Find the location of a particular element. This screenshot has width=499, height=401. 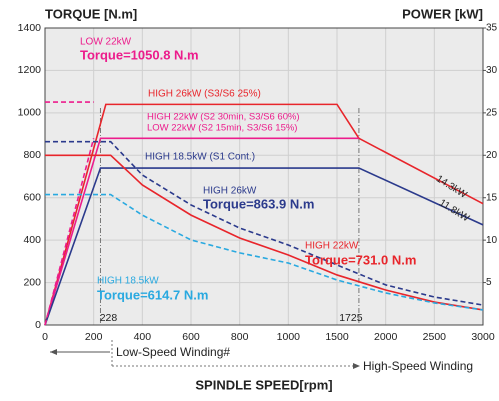

x-tick-label: 0 is located at coordinates (45, 337).